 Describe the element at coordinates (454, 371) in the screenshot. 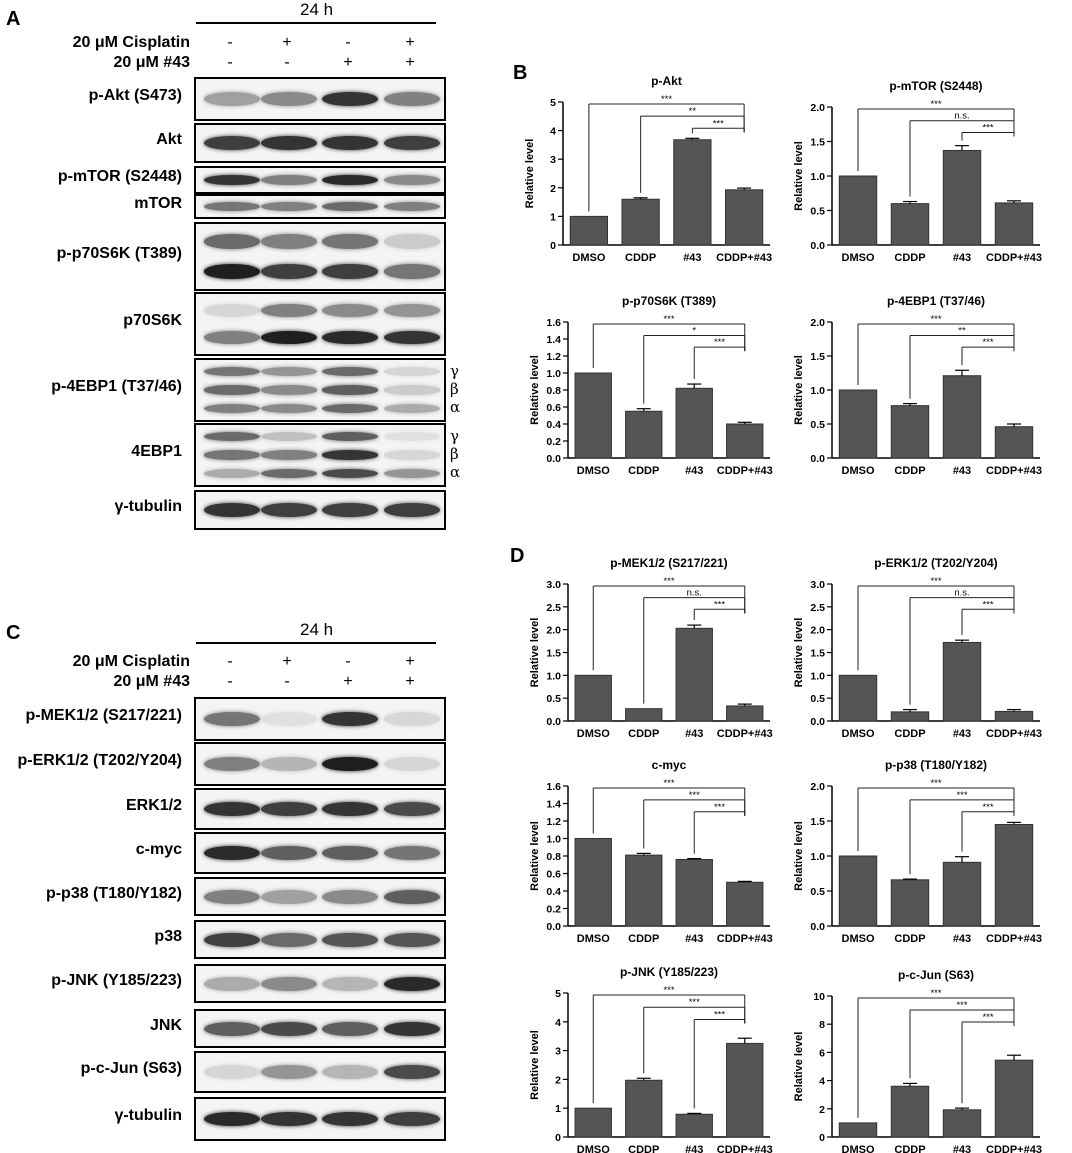

I see `isoform-label: γ` at that location.